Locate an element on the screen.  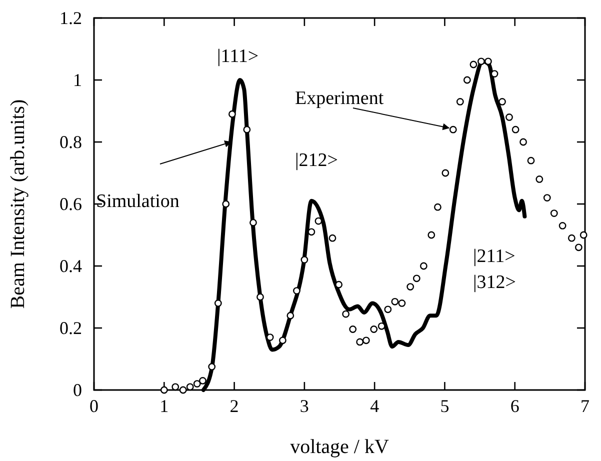
annotation: |312> is located at coordinates (494, 282).